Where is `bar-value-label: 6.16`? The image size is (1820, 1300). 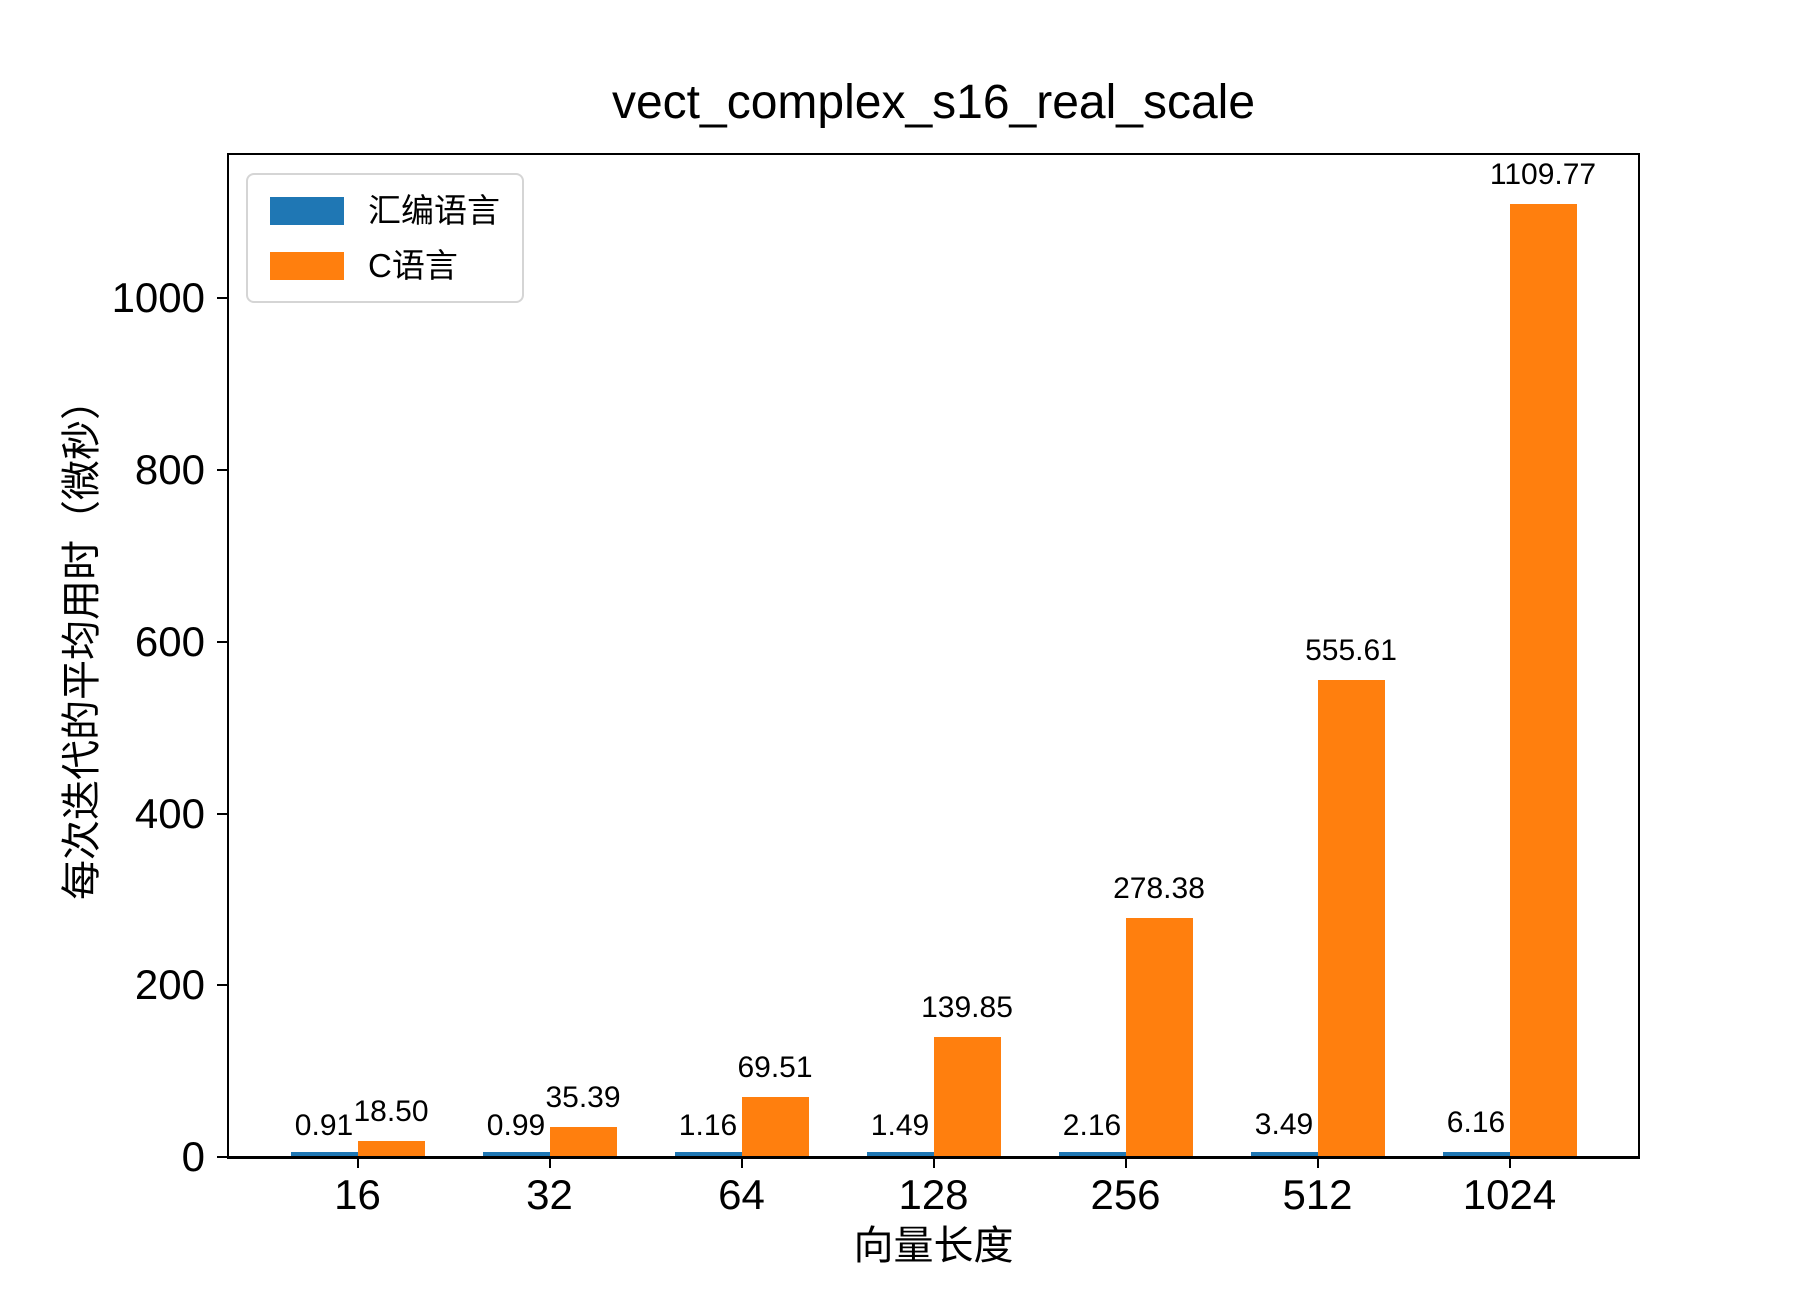
bar-value-label: 6.16 is located at coordinates (1476, 1122).